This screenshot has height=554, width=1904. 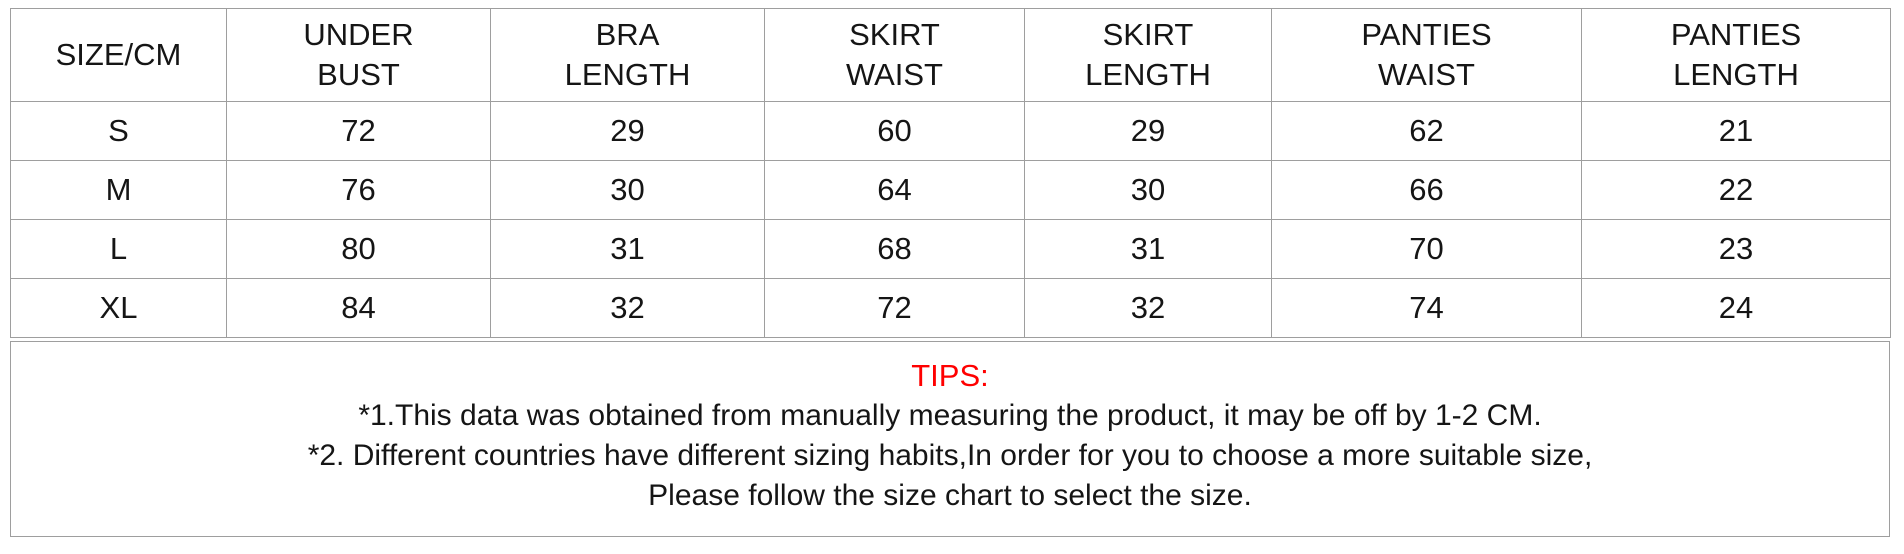 I want to click on measurement-cell: 22, so click(x=1736, y=190).